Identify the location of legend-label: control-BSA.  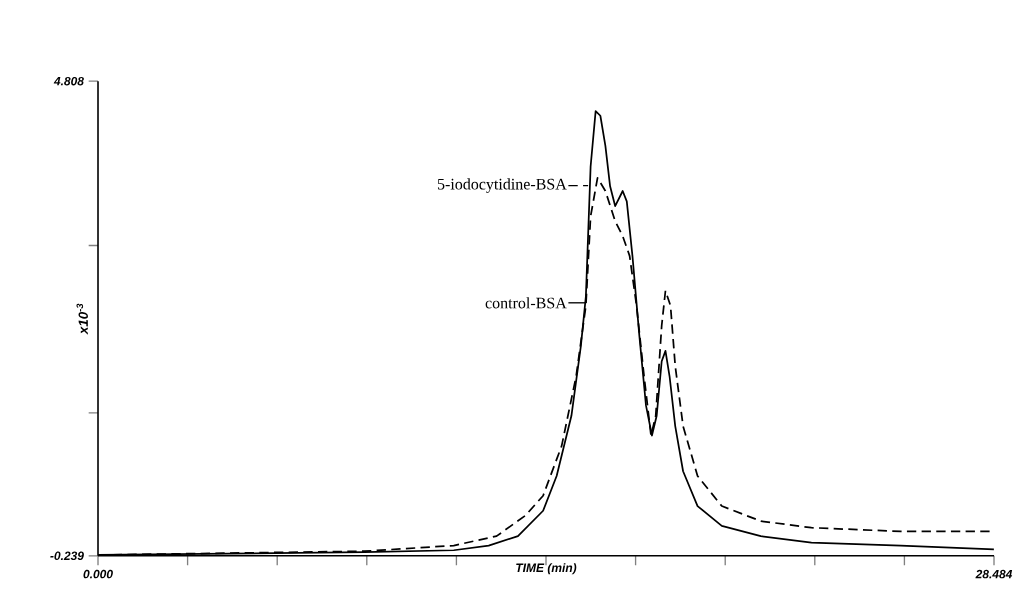
(526, 303).